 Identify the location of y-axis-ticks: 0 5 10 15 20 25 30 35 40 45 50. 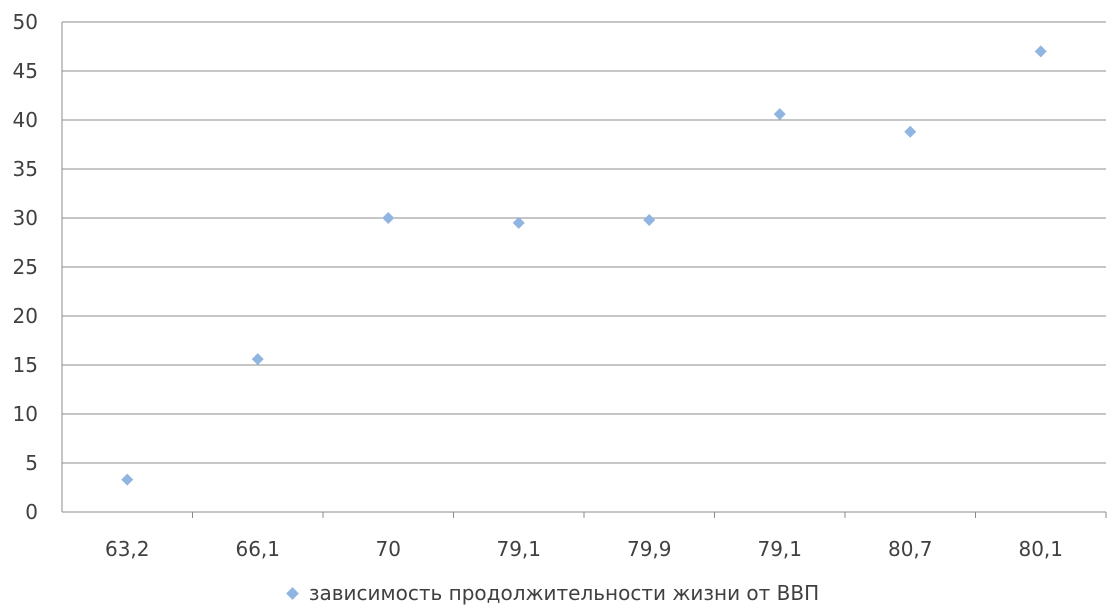
(25, 267).